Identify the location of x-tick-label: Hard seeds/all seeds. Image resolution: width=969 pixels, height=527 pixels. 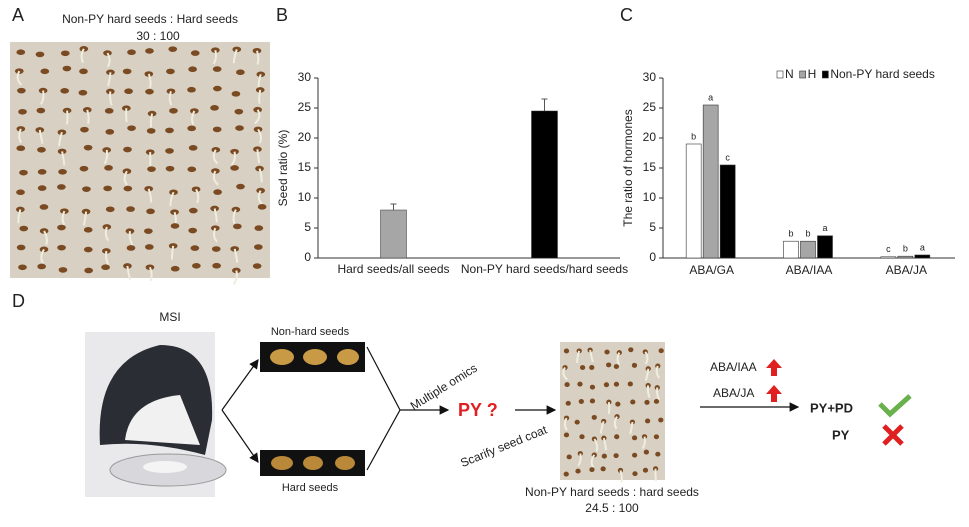
(393, 269).